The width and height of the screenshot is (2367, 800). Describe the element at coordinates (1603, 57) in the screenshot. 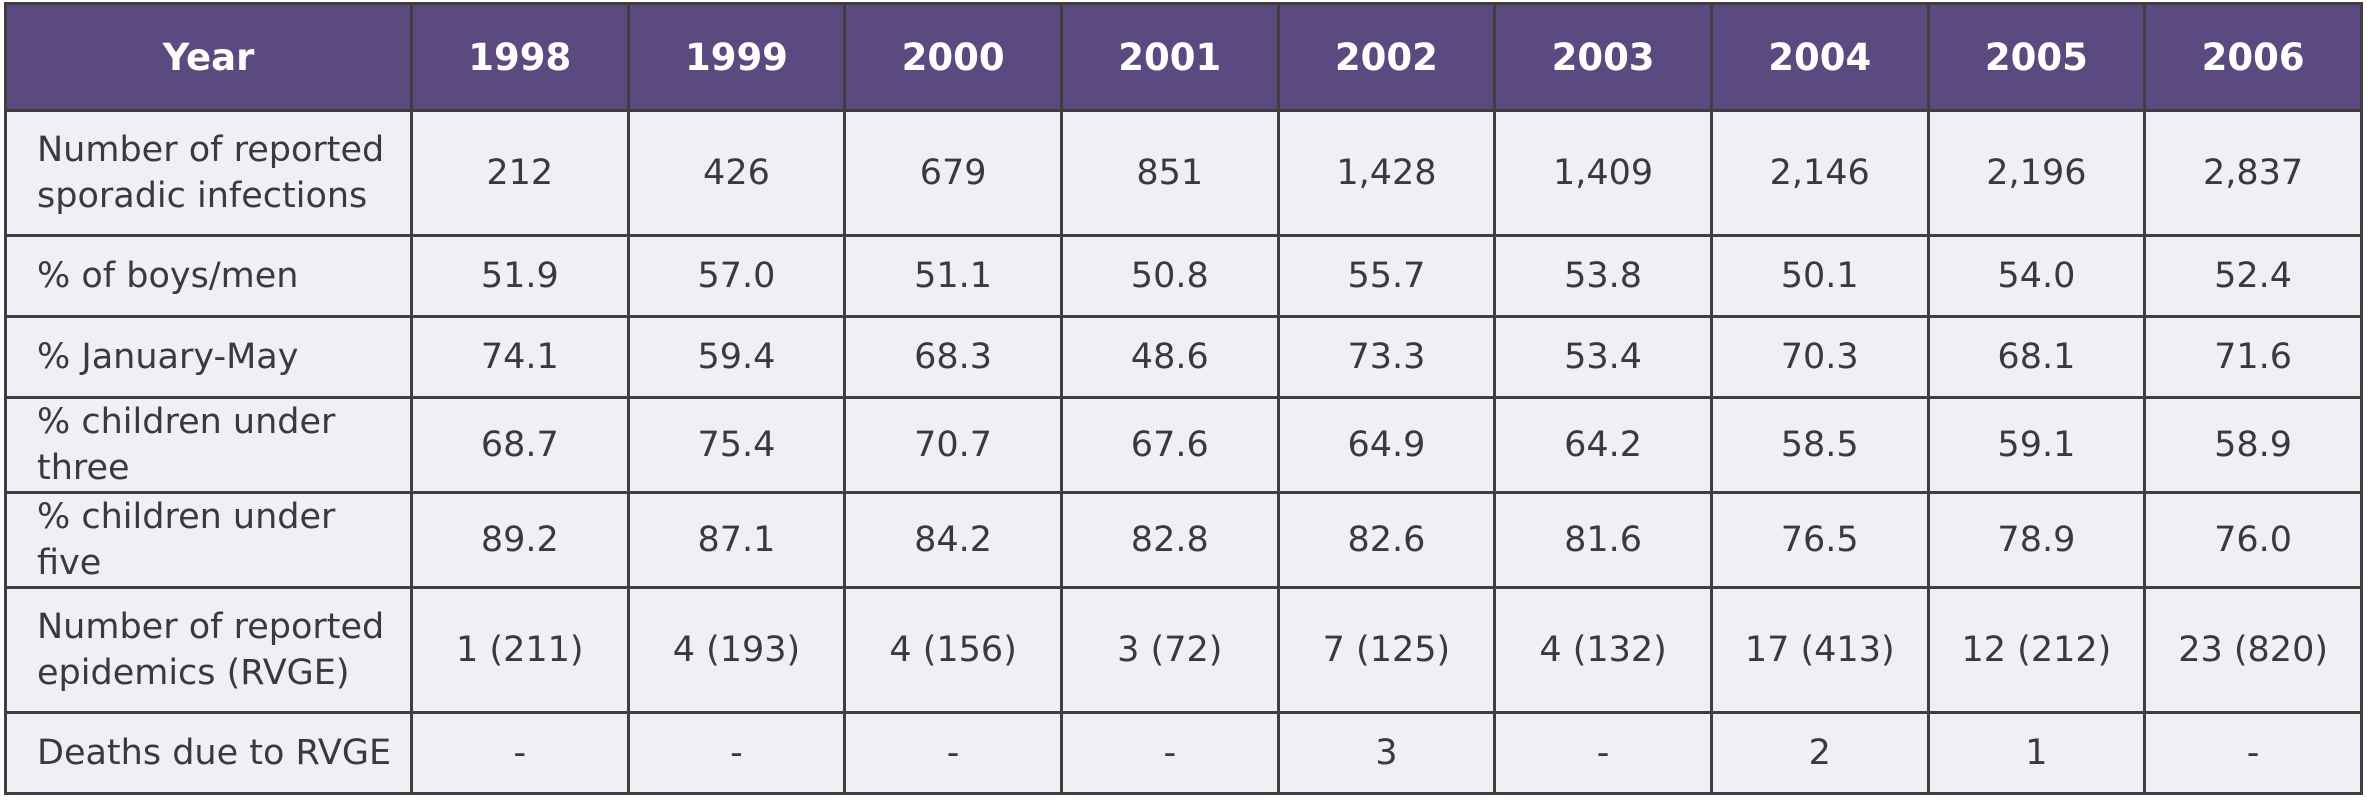

I see `header-year: 2003` at that location.